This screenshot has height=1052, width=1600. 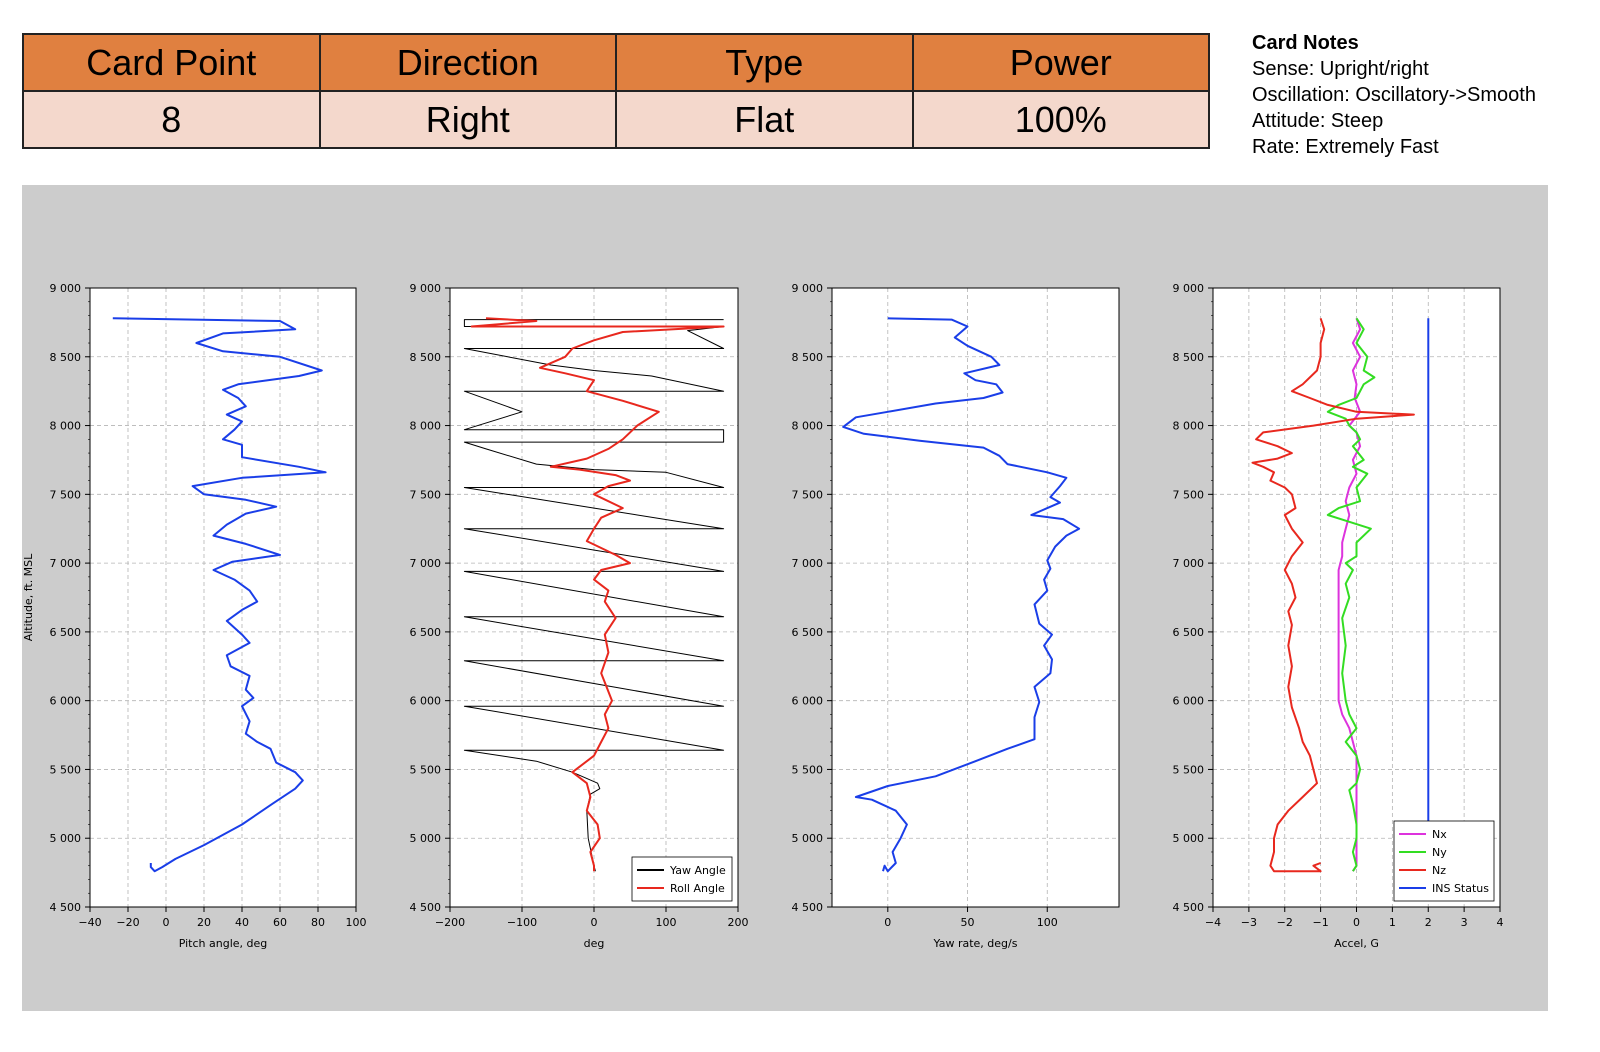 What do you see at coordinates (968, 922) in the screenshot?
I see `x-tick-label: 50` at bounding box center [968, 922].